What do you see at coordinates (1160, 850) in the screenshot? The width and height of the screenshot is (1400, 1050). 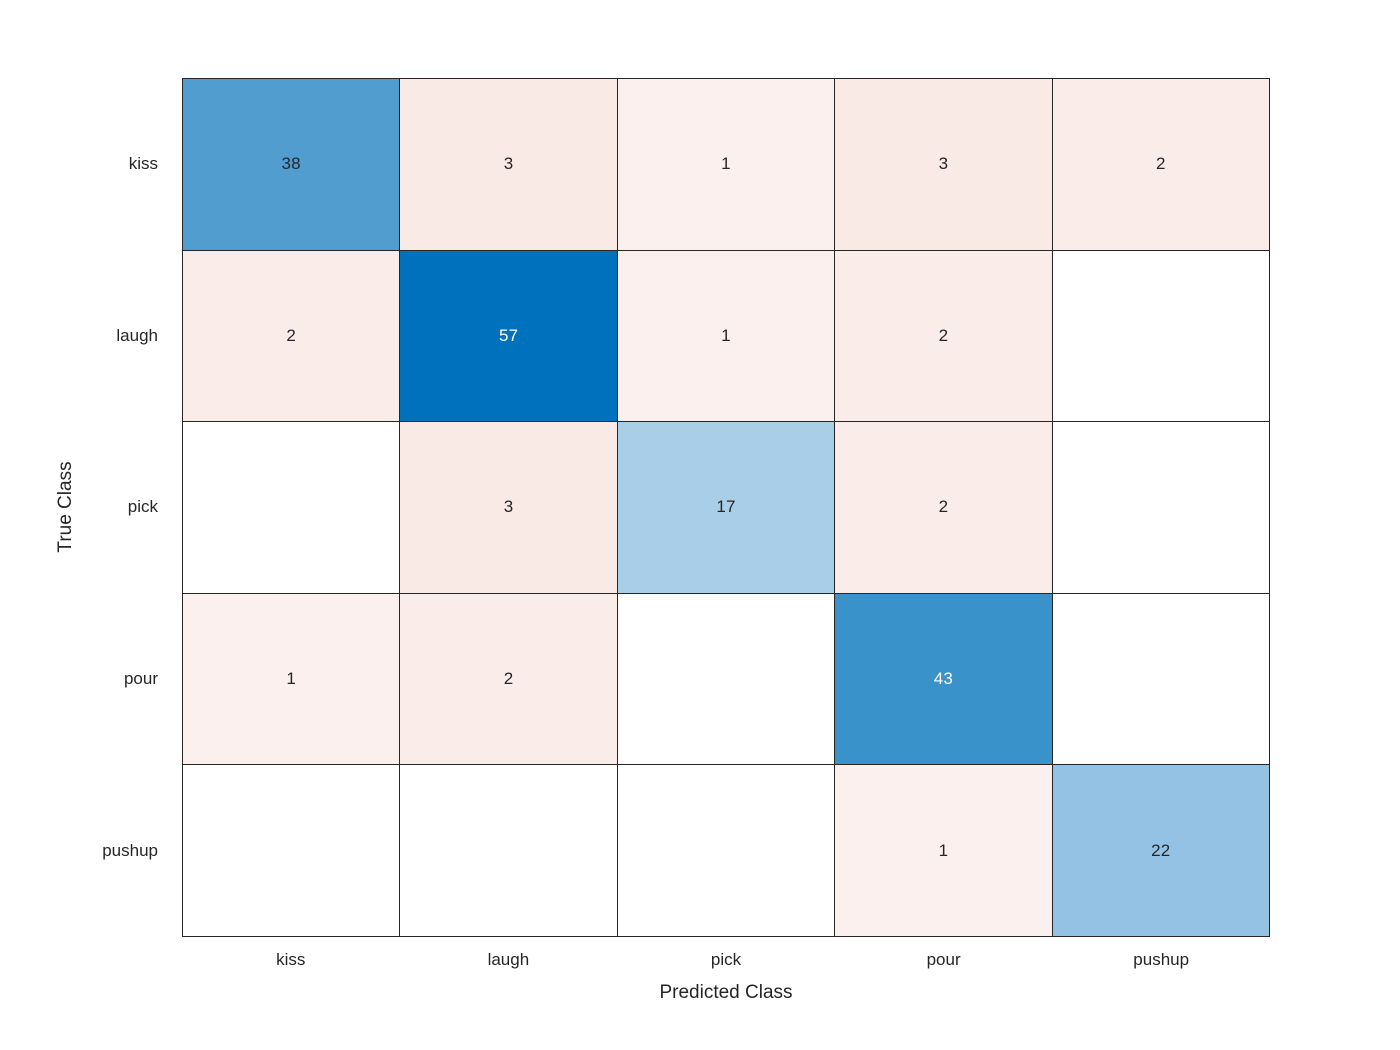 I see `matrix-cell: 22` at bounding box center [1160, 850].